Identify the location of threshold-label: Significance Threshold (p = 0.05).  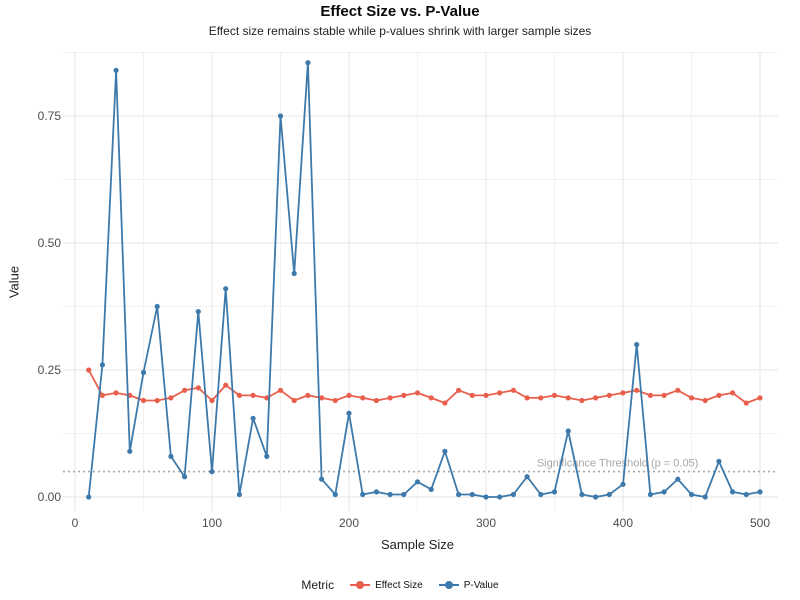
(618, 464).